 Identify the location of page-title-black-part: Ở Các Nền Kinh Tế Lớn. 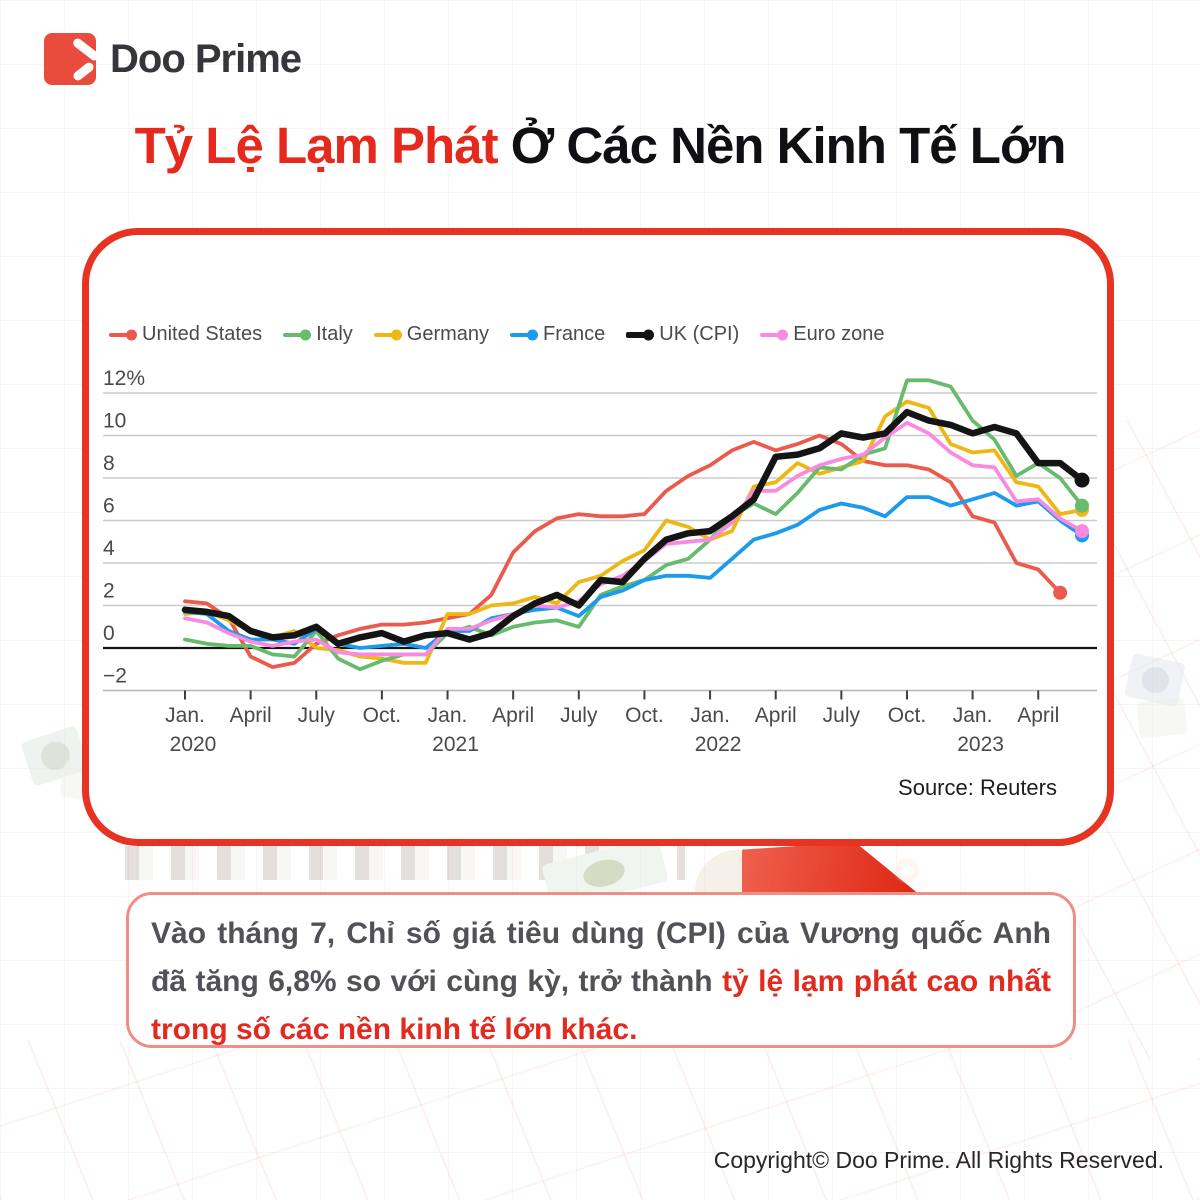
(782, 145).